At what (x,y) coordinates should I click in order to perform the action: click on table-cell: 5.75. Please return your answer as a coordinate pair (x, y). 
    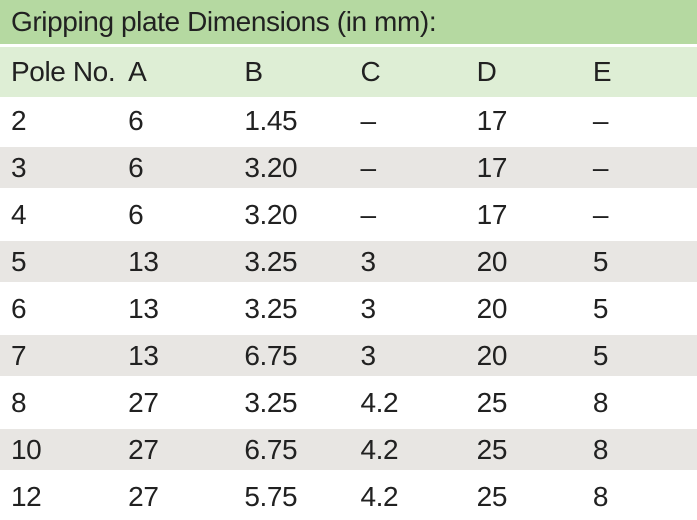
    Looking at the image, I should click on (271, 496).